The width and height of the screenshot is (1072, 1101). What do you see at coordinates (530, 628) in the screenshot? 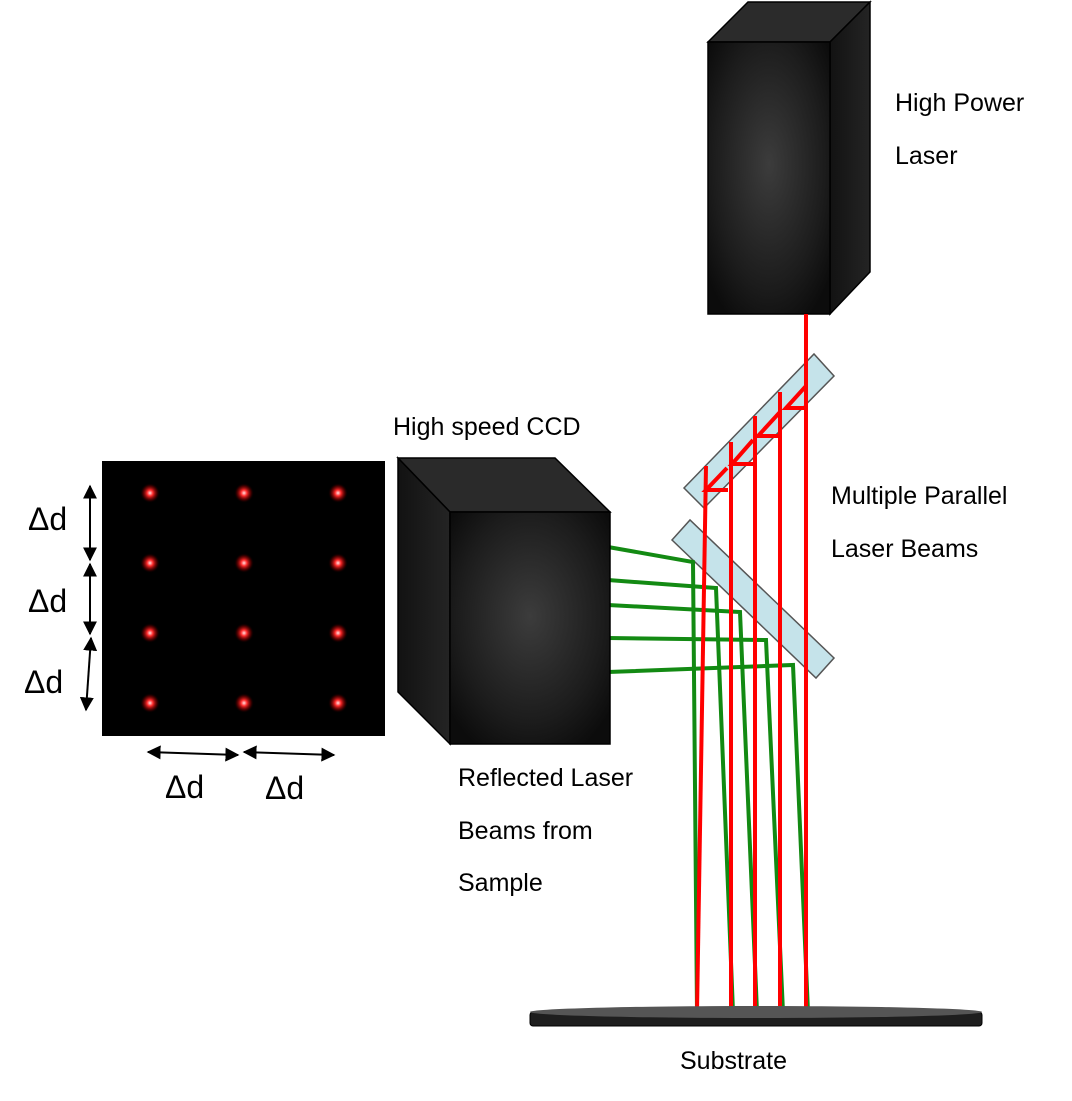
I see `ccd-front-face` at bounding box center [530, 628].